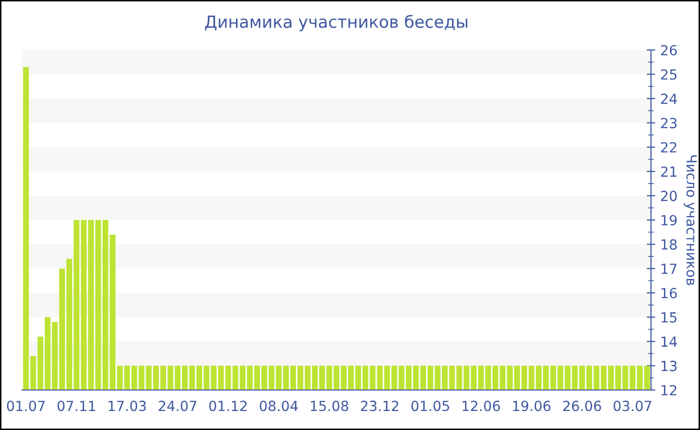  Describe the element at coordinates (669, 293) in the screenshot. I see `y-tick-label: 16` at that location.